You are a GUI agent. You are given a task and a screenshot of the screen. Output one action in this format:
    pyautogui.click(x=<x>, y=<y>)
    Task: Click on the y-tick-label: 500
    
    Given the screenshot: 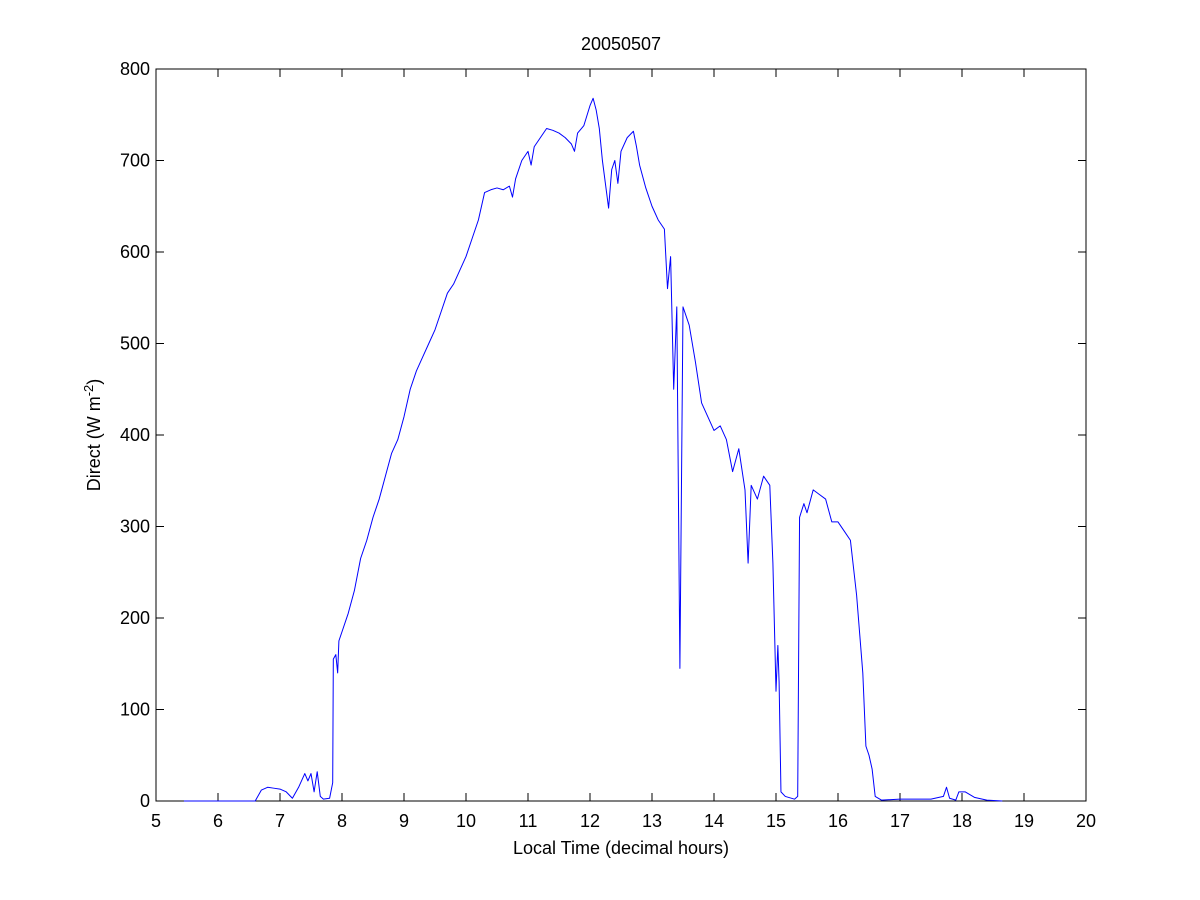 What is the action you would take?
    pyautogui.click(x=135, y=344)
    